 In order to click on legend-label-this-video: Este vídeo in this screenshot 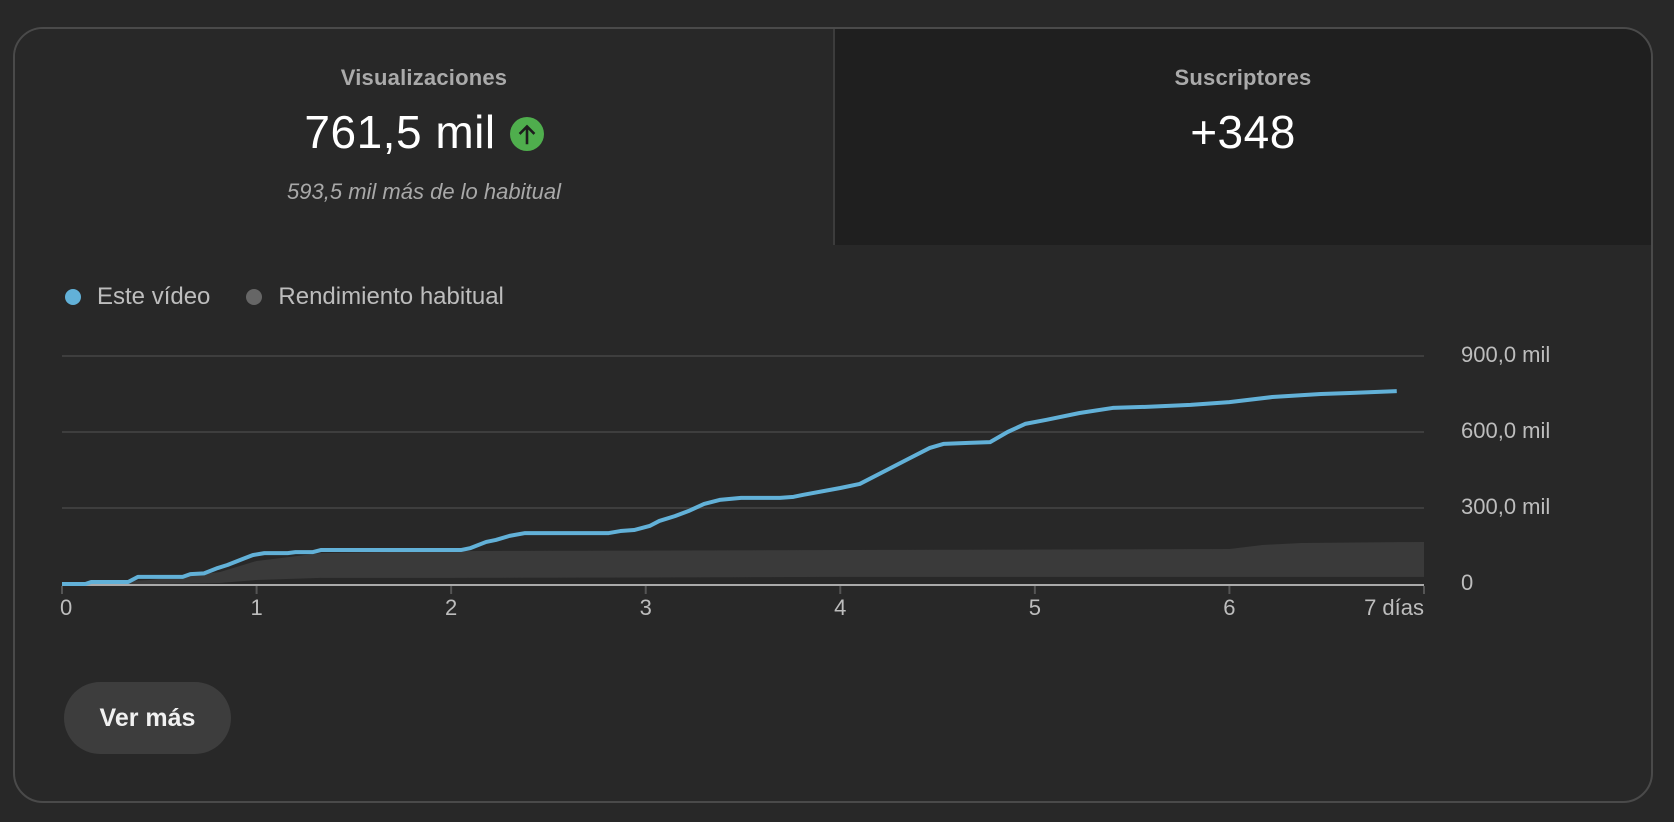, I will do `click(154, 296)`.